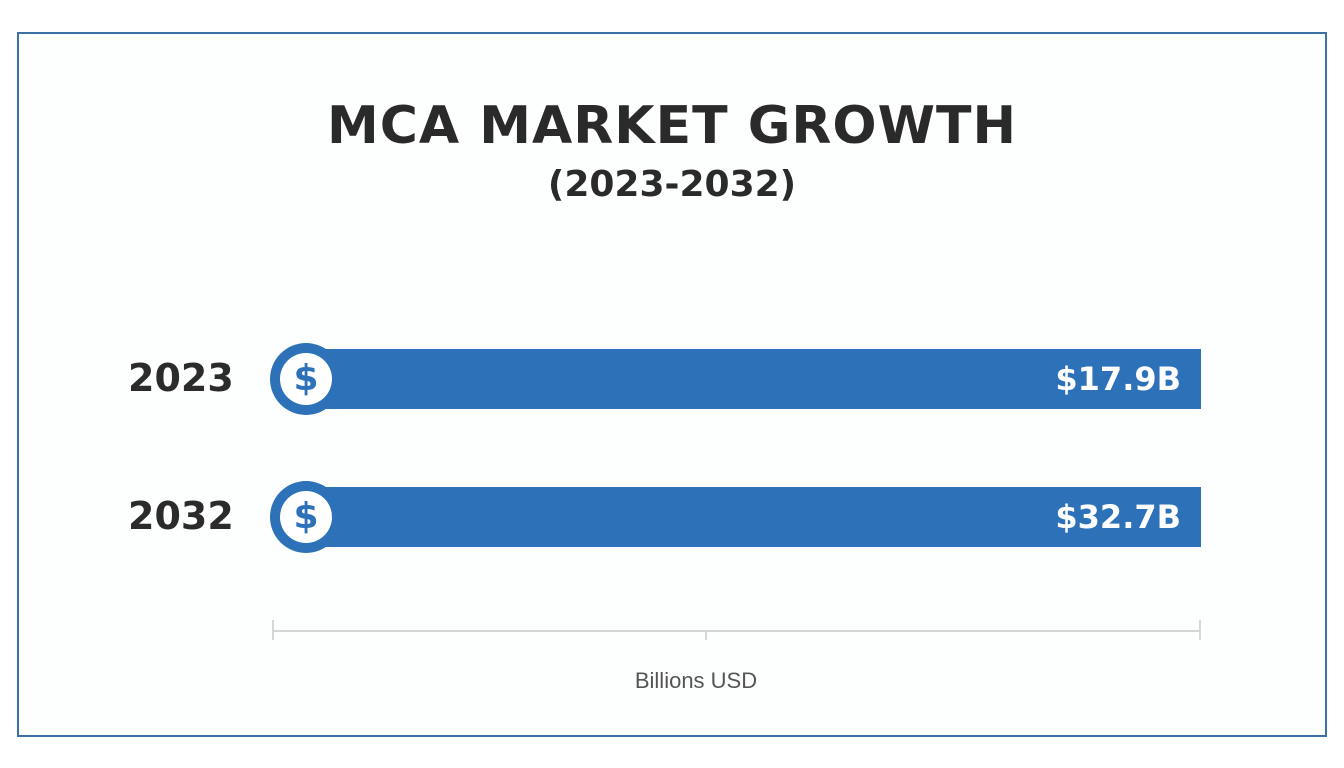 The image size is (1344, 768). Describe the element at coordinates (181, 378) in the screenshot. I see `row-label-2023: 2023` at that location.